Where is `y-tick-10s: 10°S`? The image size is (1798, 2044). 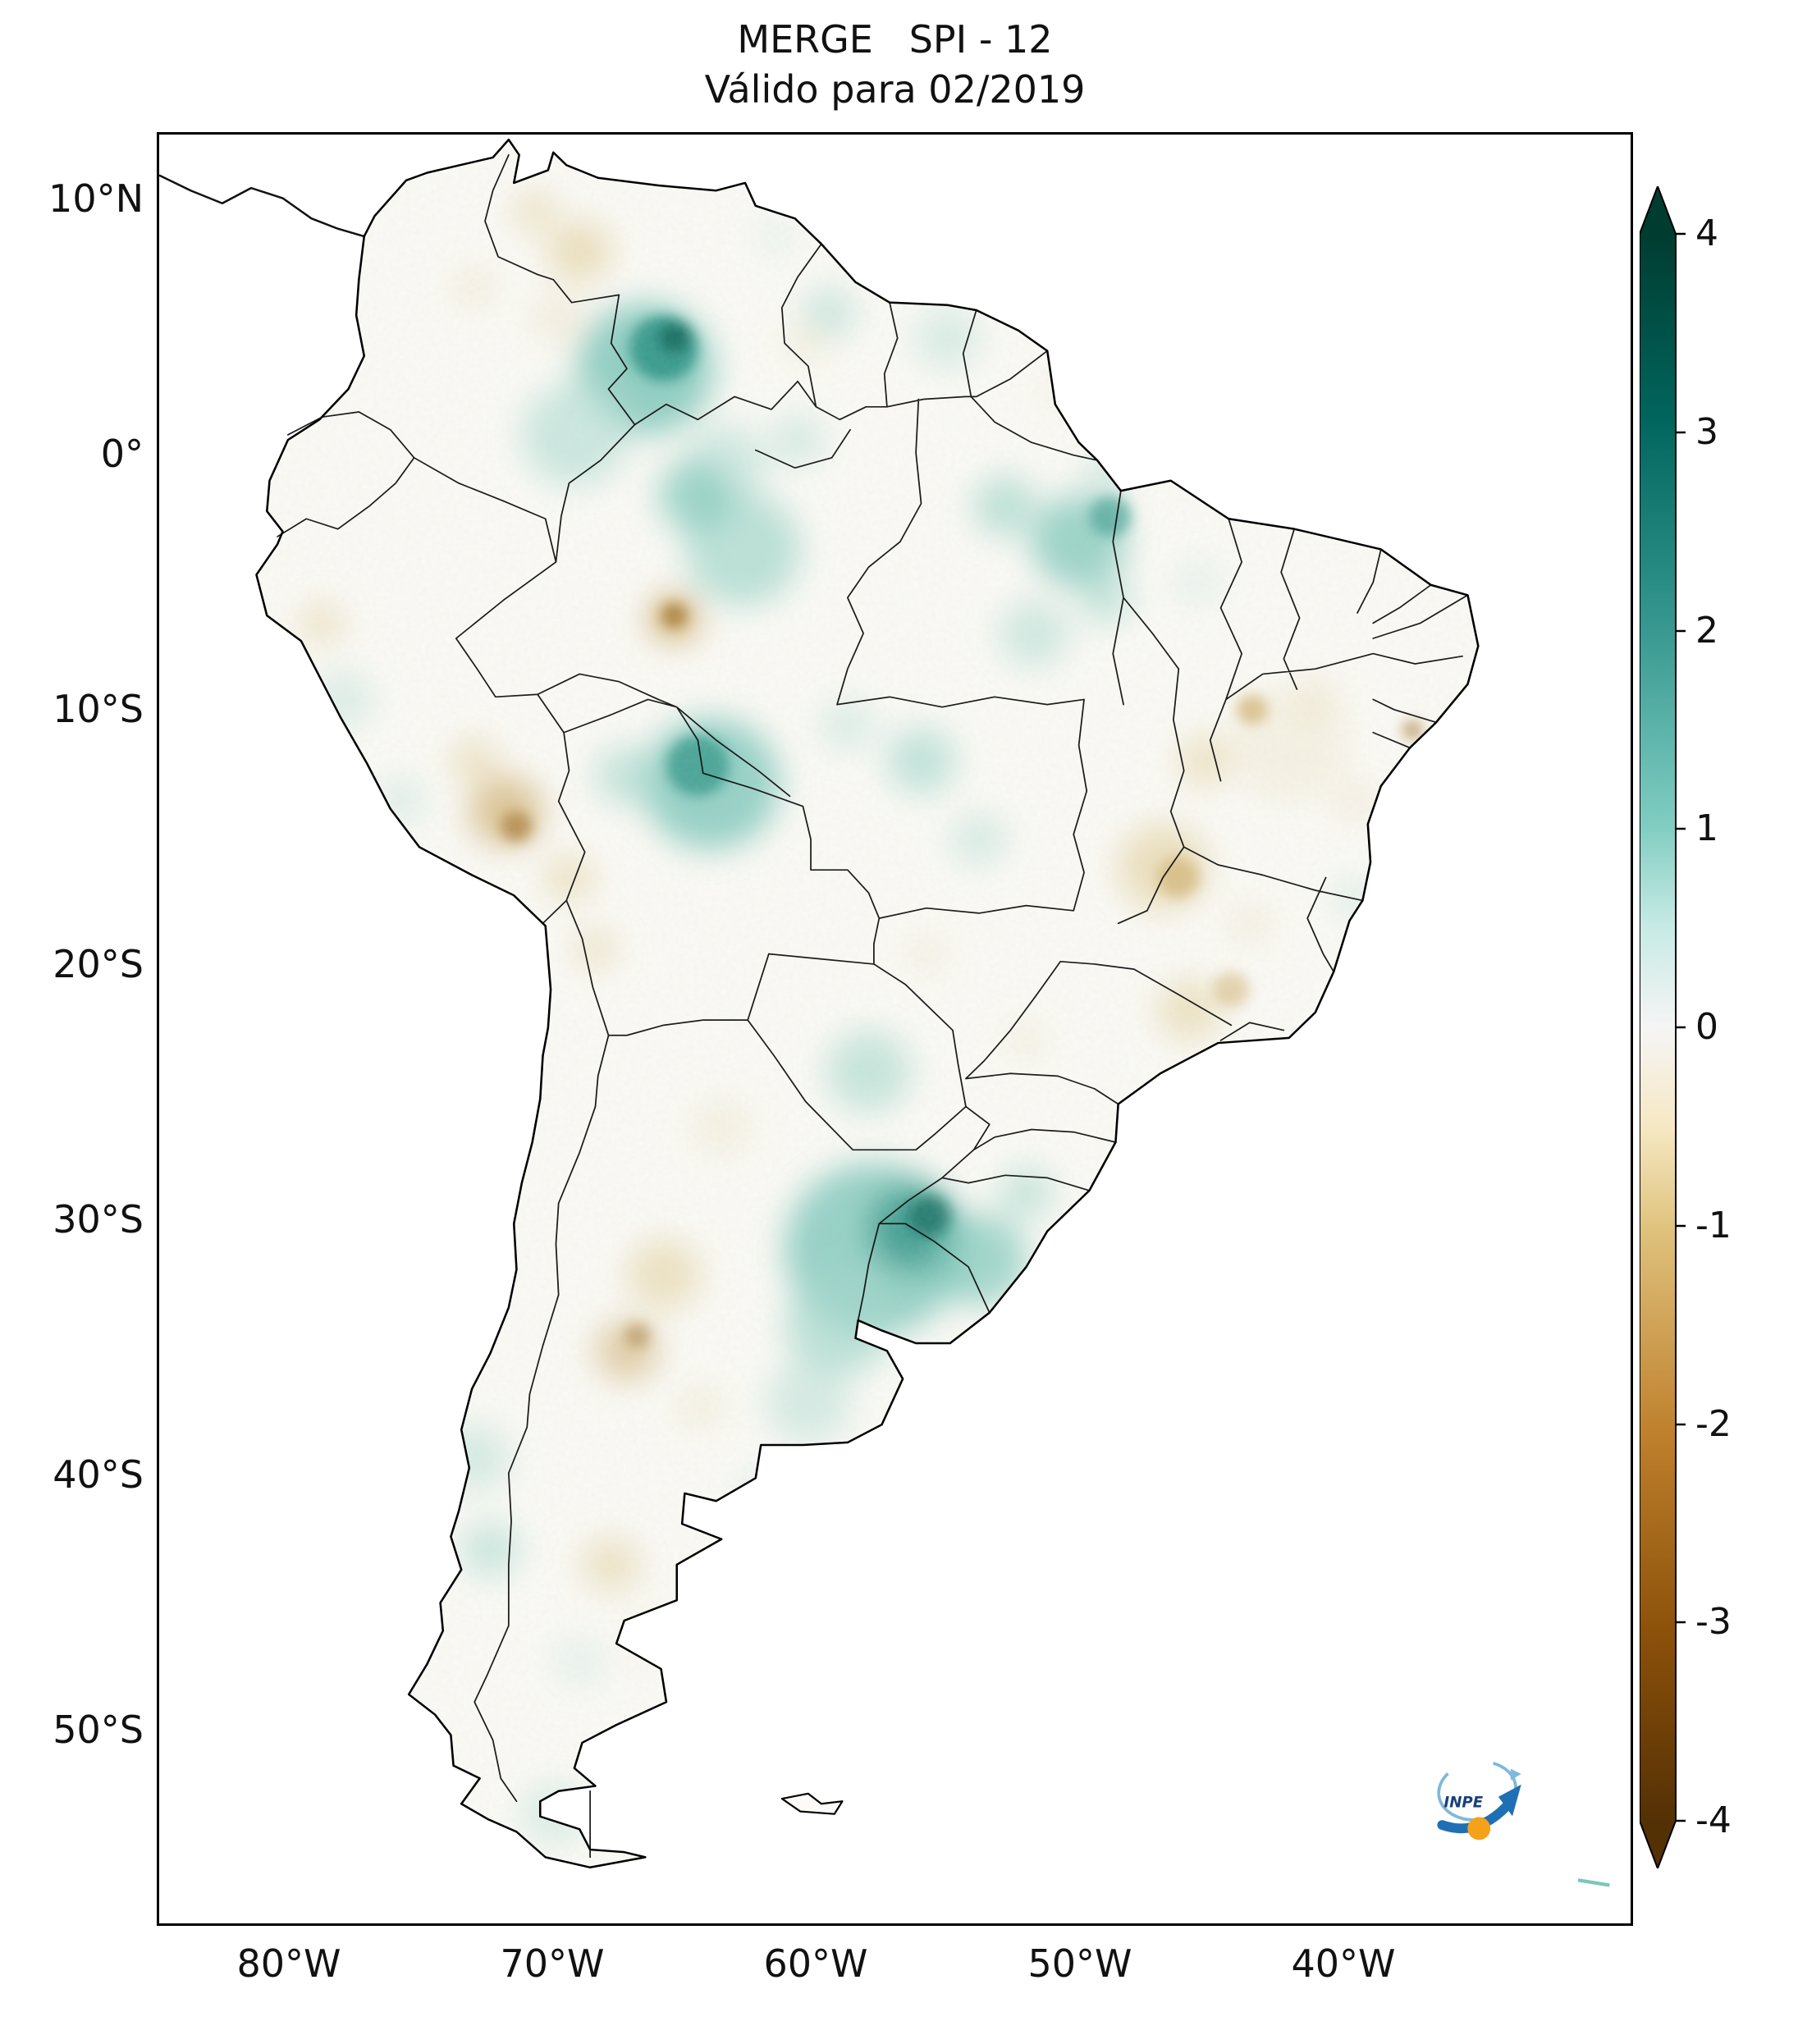
y-tick-10s: 10°S is located at coordinates (98, 709).